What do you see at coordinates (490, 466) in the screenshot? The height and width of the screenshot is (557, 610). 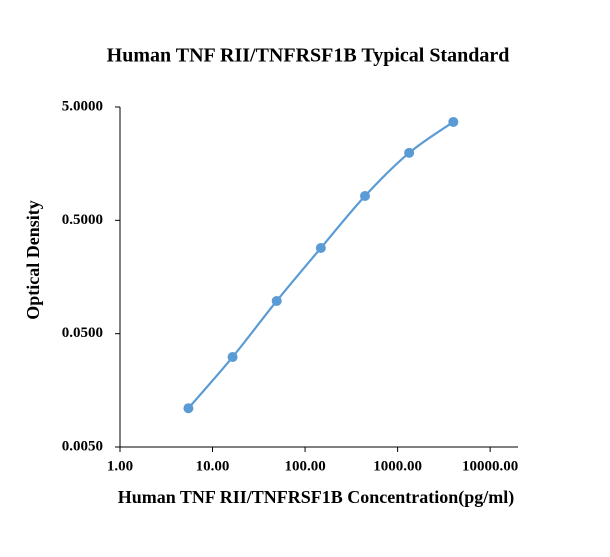 I see `x-tick-label: 10000.00` at bounding box center [490, 466].